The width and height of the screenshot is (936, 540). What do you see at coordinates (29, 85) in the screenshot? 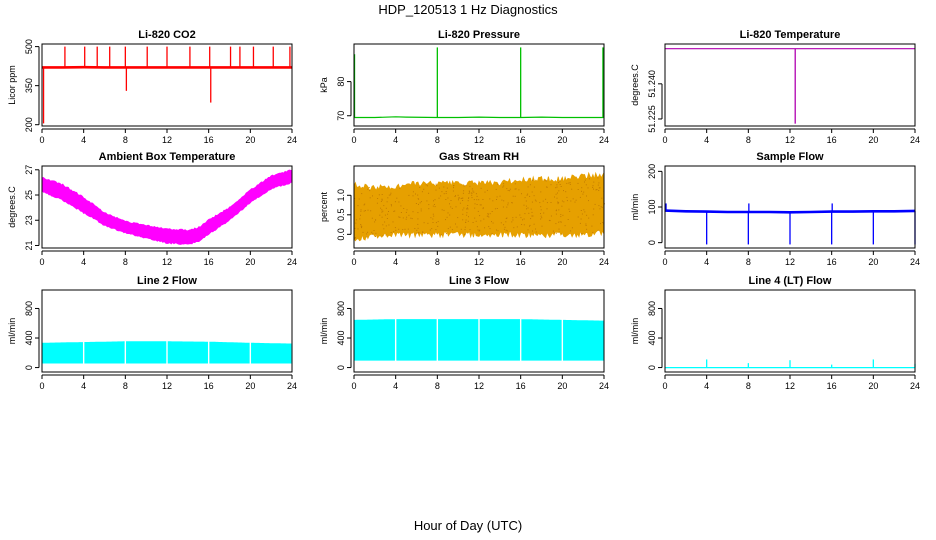
I see `y-tick-label: 350` at bounding box center [29, 85].